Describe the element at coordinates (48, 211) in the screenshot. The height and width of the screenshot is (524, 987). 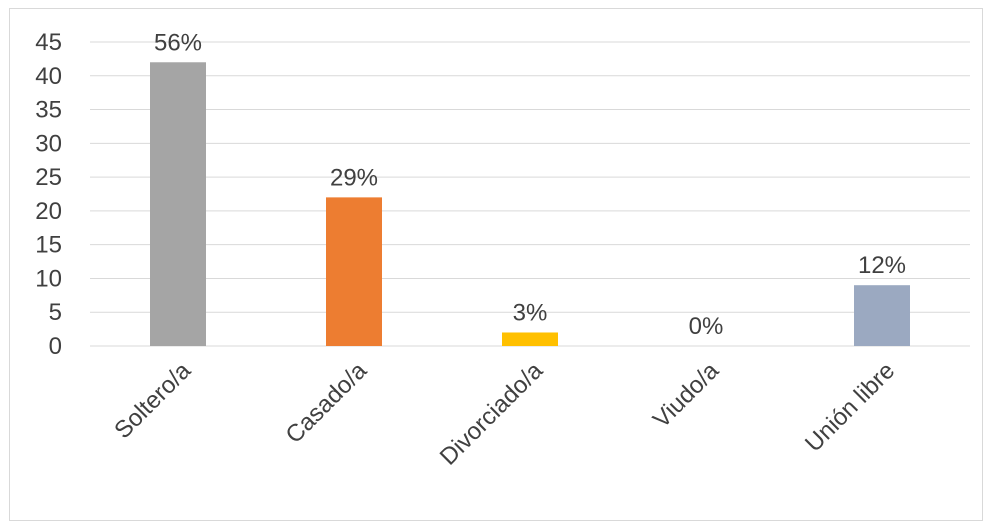
I see `y-tick-label: 20` at that location.